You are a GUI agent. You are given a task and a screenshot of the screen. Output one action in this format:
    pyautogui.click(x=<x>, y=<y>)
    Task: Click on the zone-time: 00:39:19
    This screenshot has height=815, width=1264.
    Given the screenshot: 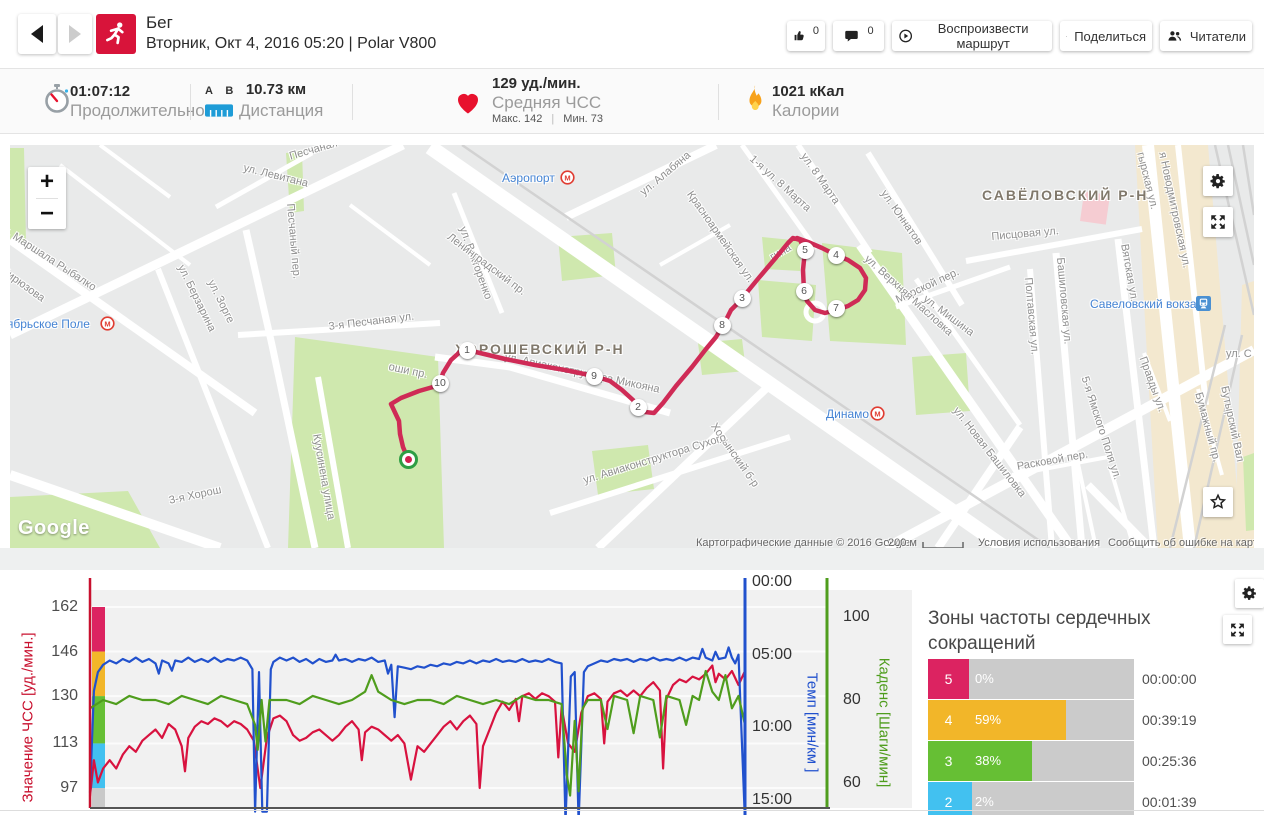 What is the action you would take?
    pyautogui.click(x=1169, y=720)
    